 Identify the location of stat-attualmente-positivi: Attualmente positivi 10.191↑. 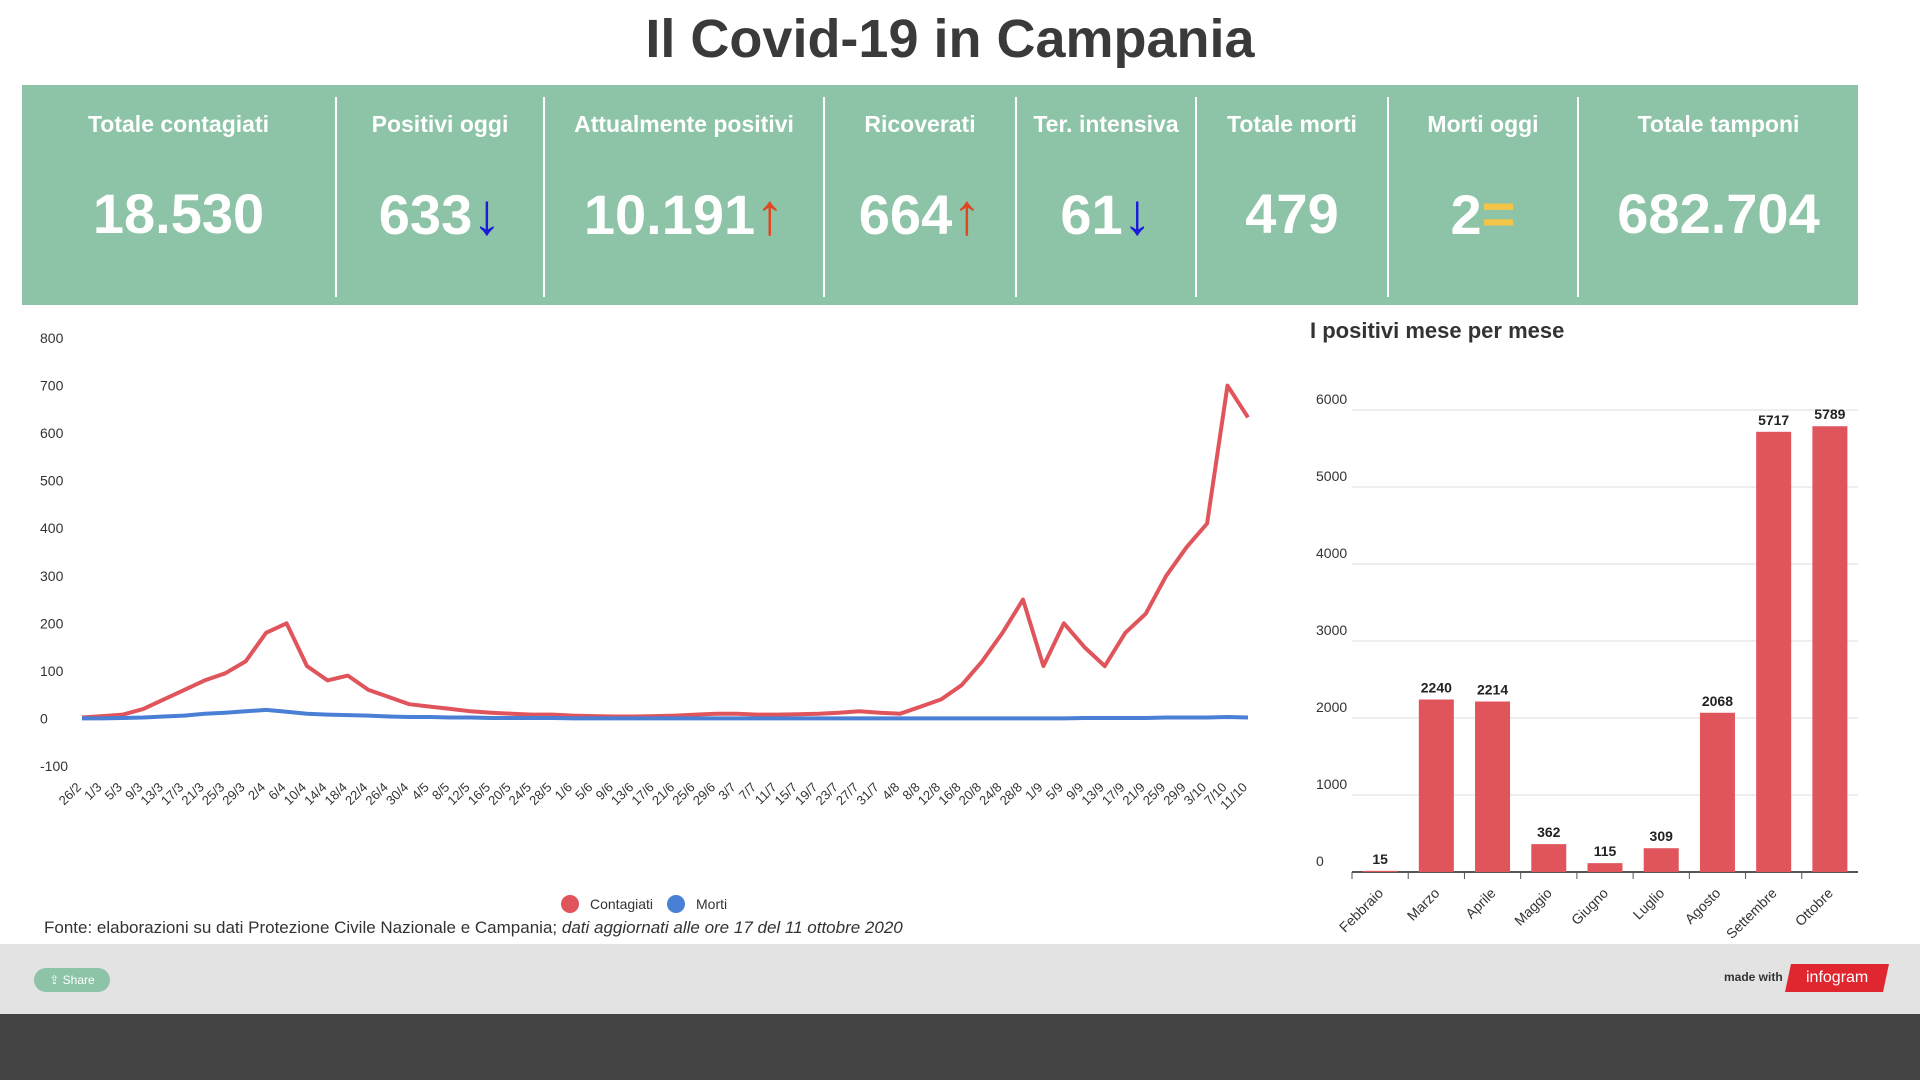
(684, 195).